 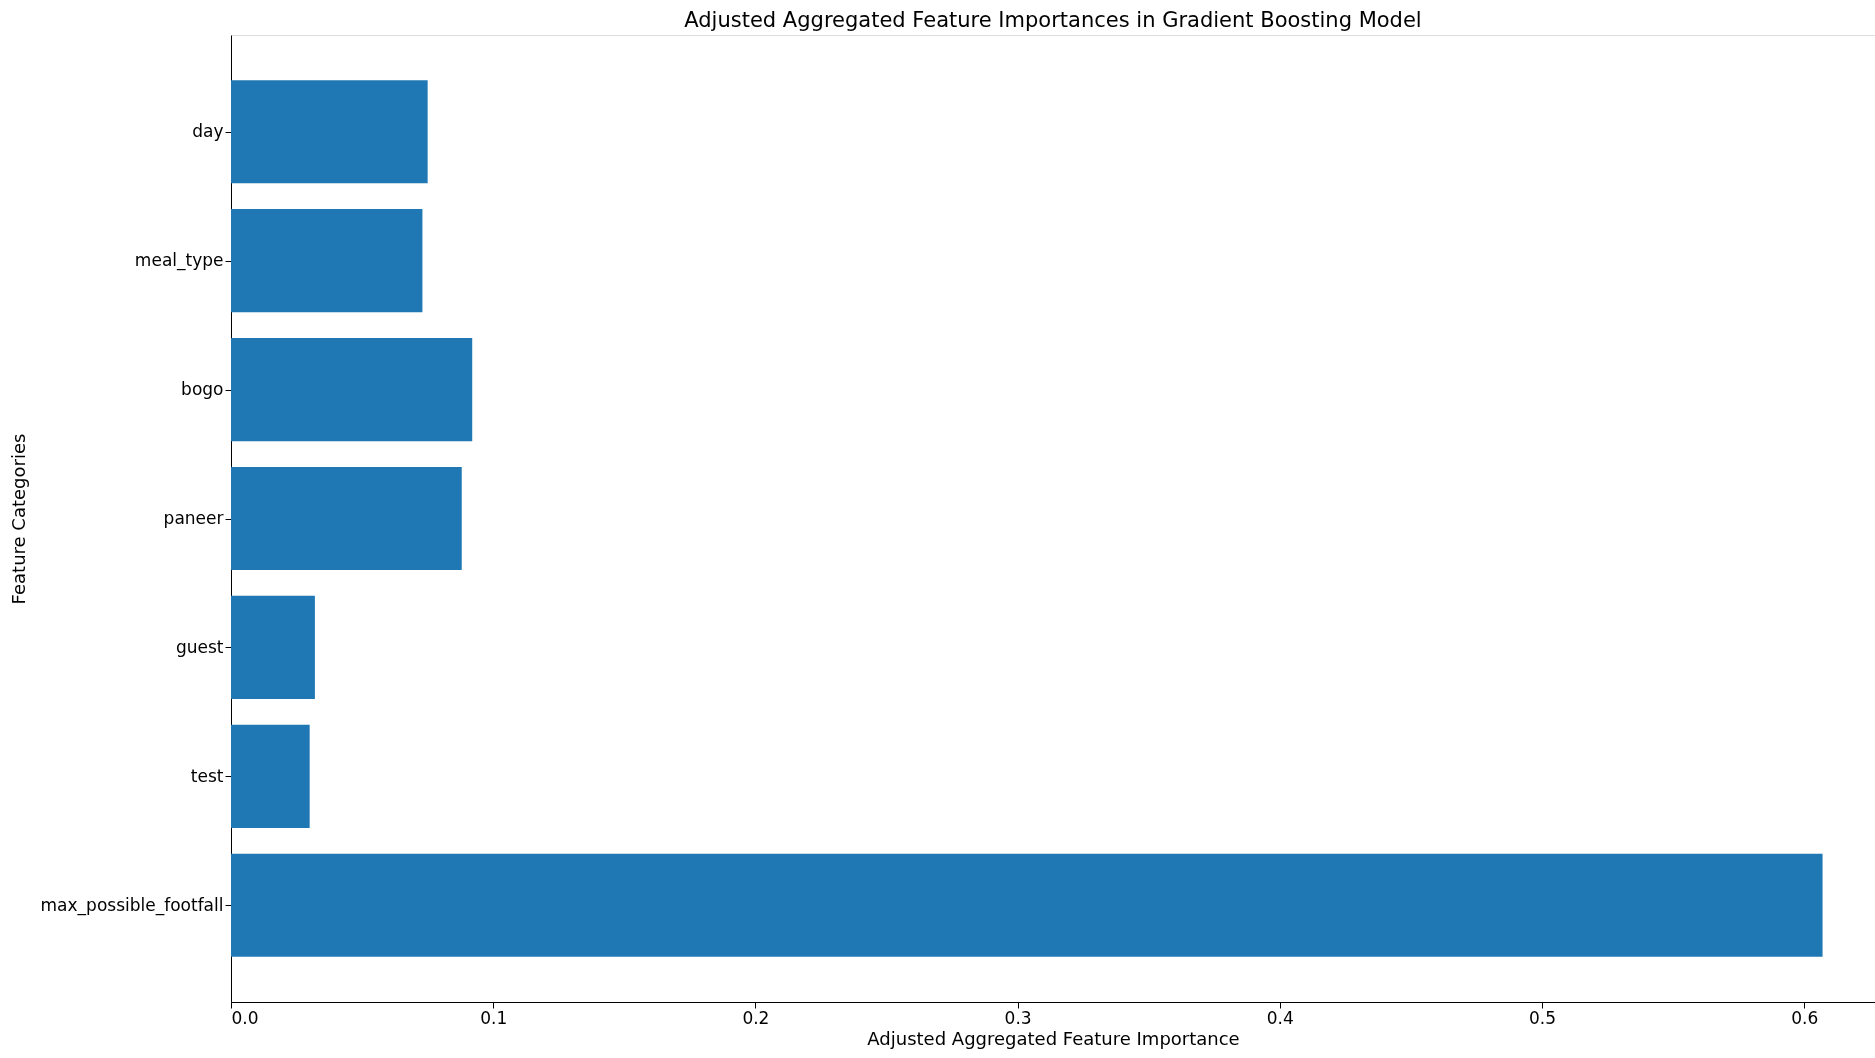 What do you see at coordinates (202, 389) in the screenshot?
I see `y-tick-label: bogo` at bounding box center [202, 389].